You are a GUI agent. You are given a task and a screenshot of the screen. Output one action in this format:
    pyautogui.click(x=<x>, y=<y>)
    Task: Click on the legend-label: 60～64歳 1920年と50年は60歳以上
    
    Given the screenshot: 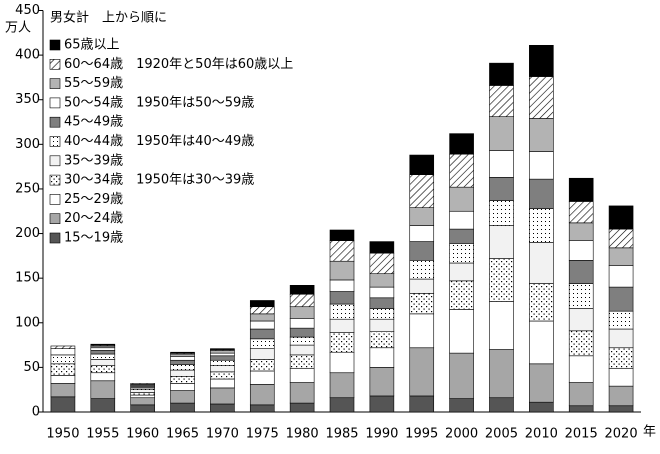 What is the action you would take?
    pyautogui.click(x=178, y=64)
    